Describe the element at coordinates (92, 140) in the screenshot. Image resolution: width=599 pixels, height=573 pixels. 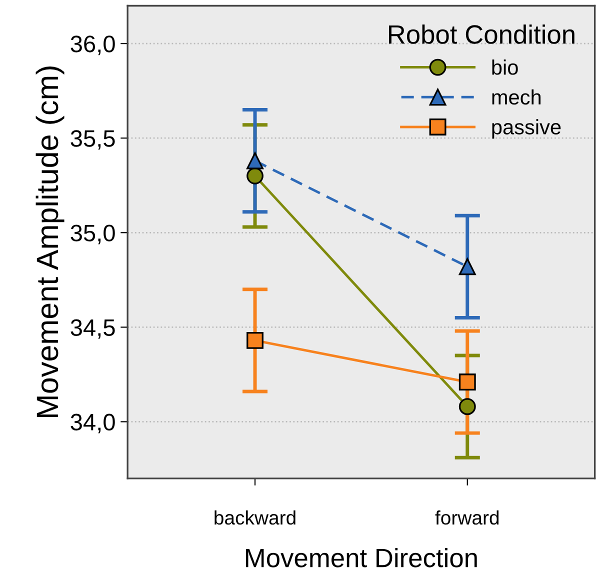
I see `y-tick-label: 35,5` at that location.